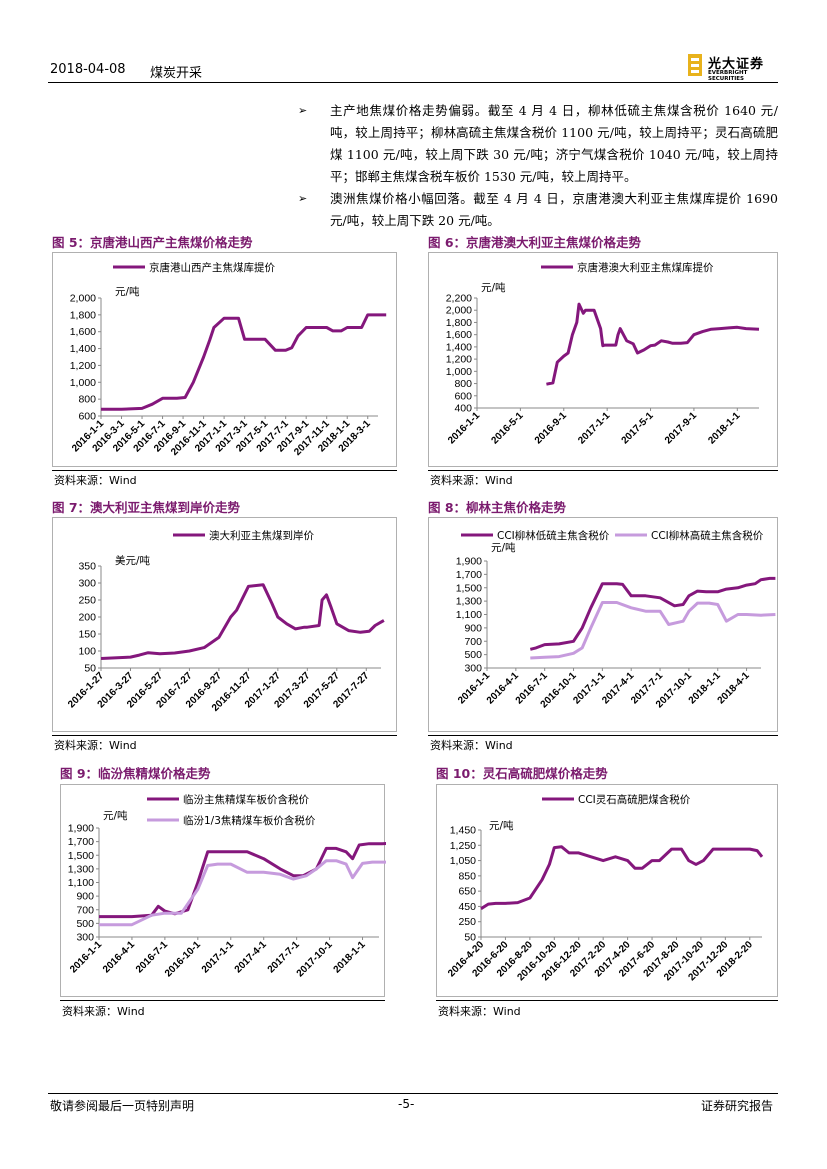 This screenshot has height=1169, width=827. What do you see at coordinates (135, 773) in the screenshot?
I see `figure-9-title: 图 9：临汾焦精煤价格走势` at bounding box center [135, 773].